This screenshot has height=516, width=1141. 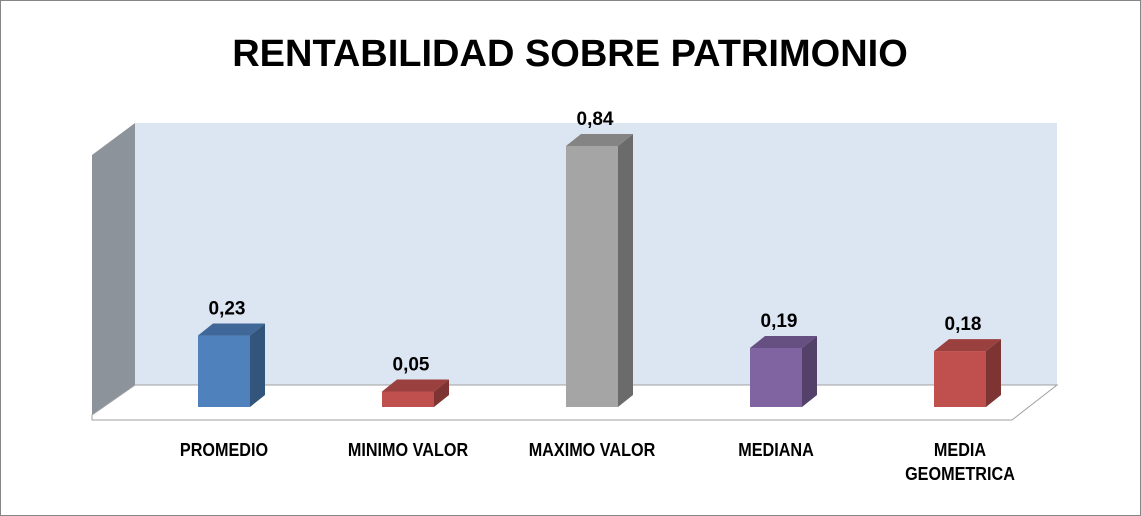 What do you see at coordinates (776, 450) in the screenshot?
I see `x-tick-label: MEDIANA` at bounding box center [776, 450].